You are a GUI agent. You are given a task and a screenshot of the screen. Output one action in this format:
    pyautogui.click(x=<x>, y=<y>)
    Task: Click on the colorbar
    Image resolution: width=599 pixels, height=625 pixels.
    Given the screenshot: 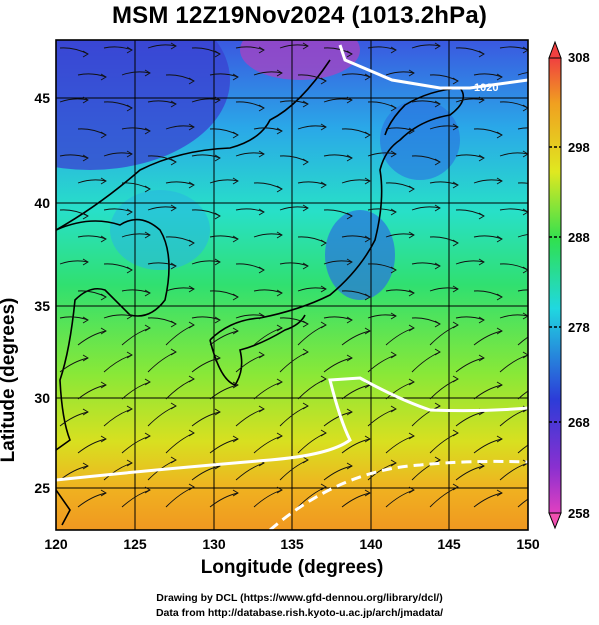 What is the action you would take?
    pyautogui.click(x=555, y=285)
    